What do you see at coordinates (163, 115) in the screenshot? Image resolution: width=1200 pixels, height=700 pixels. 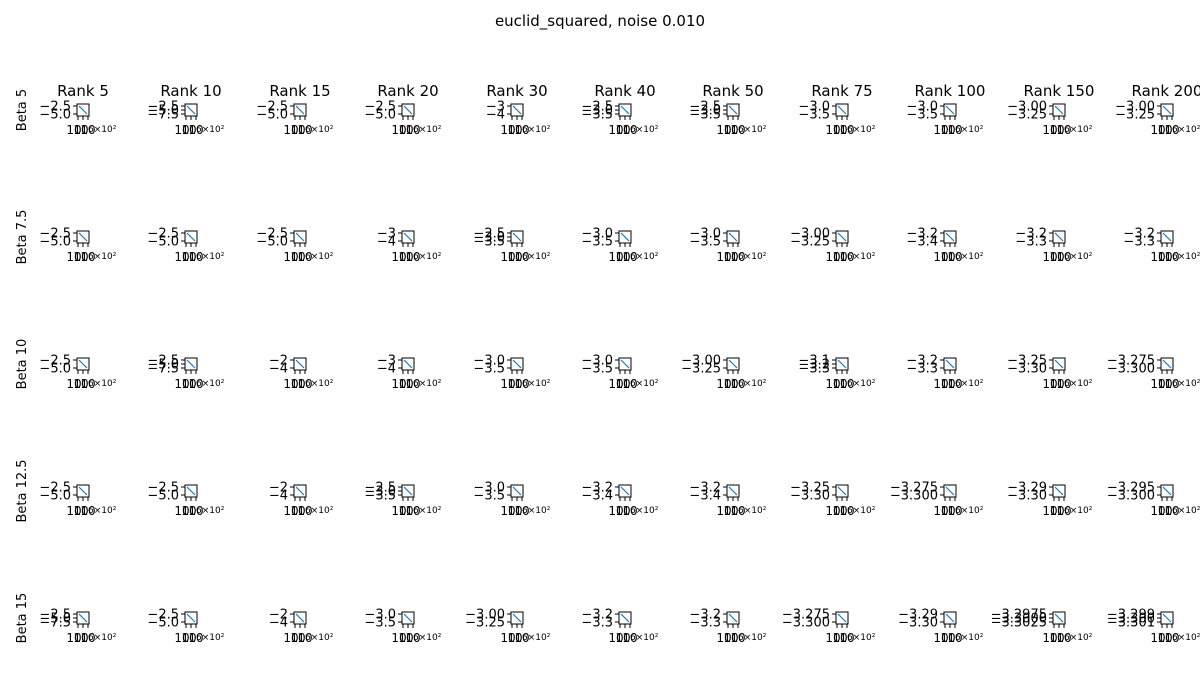 I see `y-tick-label: −7.5` at bounding box center [163, 115].